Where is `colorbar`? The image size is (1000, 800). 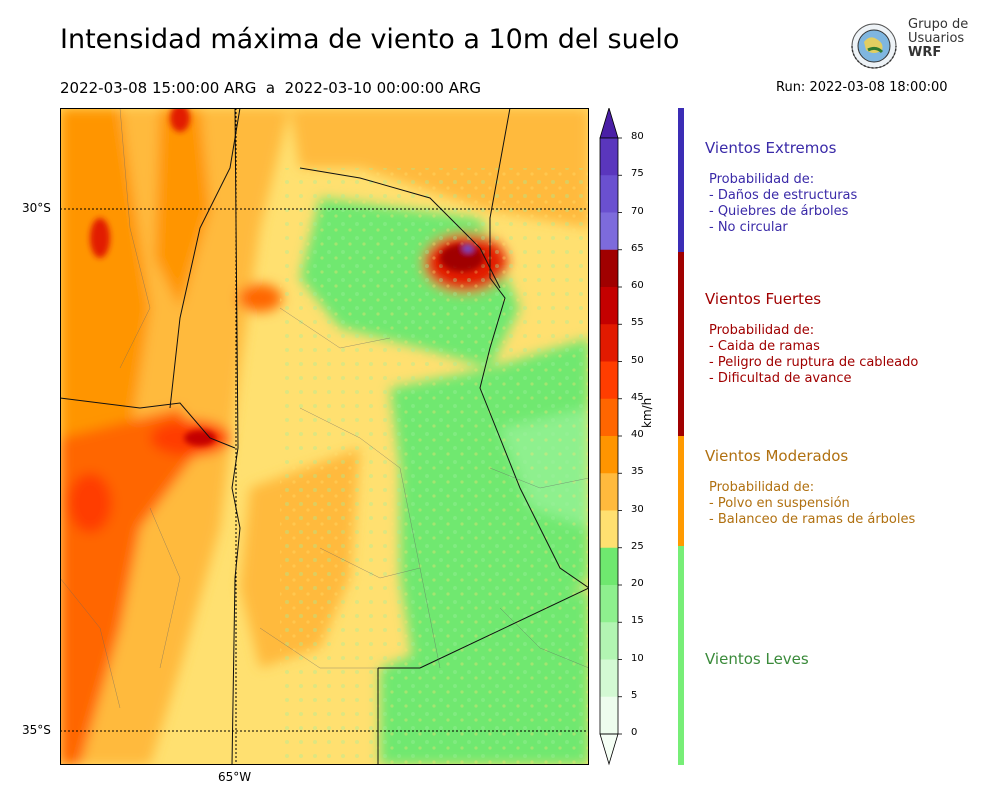 colorbar is located at coordinates (610, 437).